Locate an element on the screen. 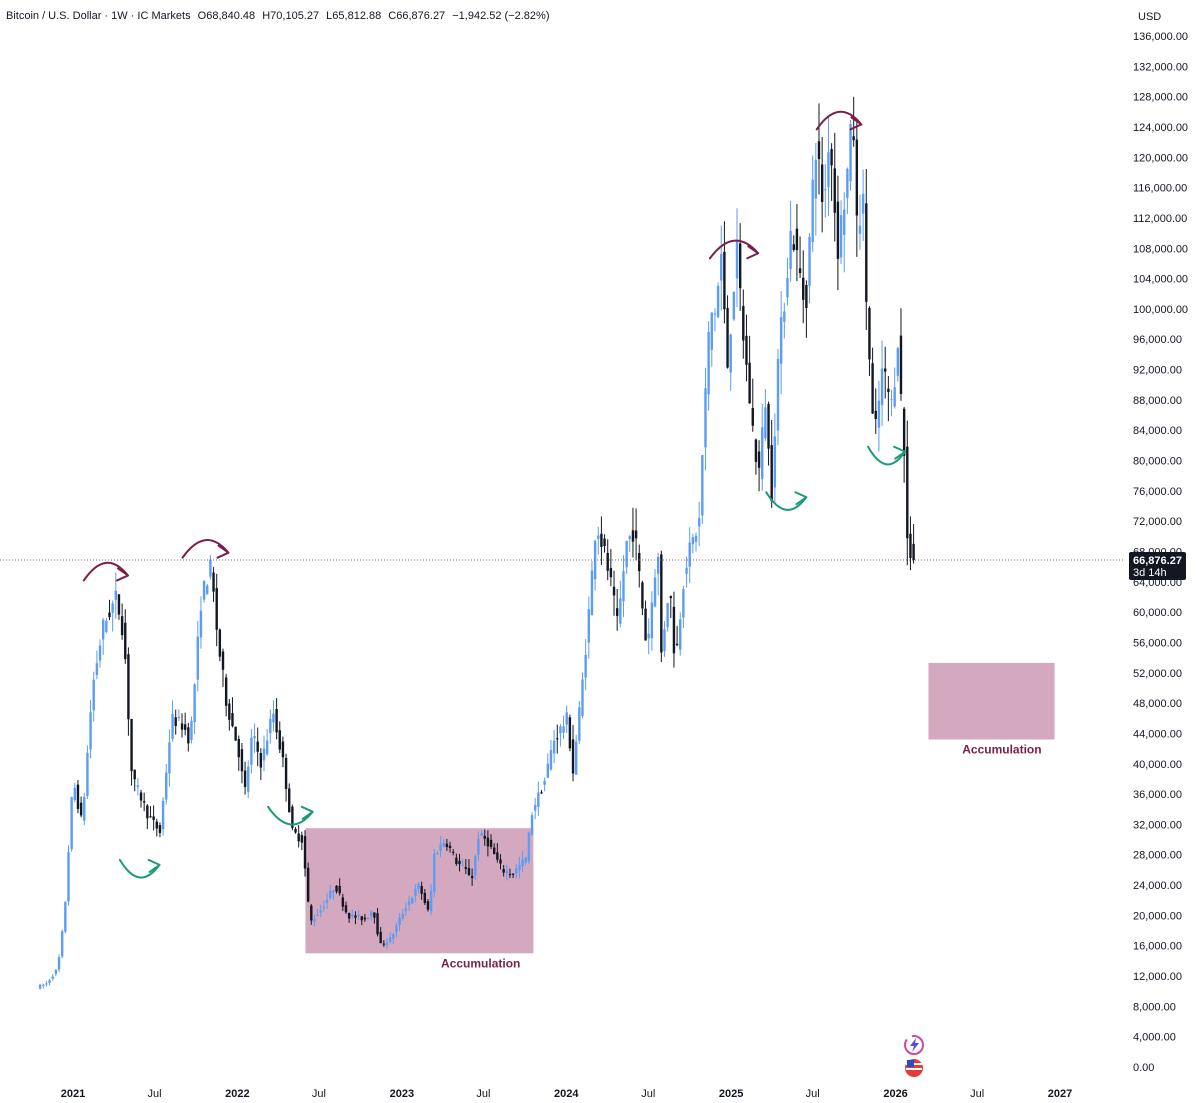 This screenshot has width=1200, height=1103. symbol-title: Bitcoin / U.S. Dollar · 1W · IC Markets is located at coordinates (98, 16).